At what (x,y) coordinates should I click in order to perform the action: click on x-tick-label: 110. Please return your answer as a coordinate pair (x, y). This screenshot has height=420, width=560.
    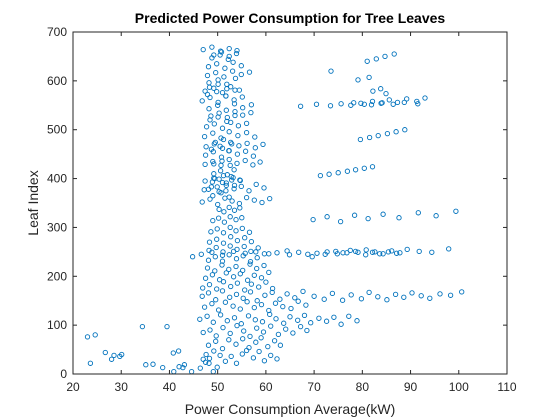
    Looking at the image, I should click on (506, 387).